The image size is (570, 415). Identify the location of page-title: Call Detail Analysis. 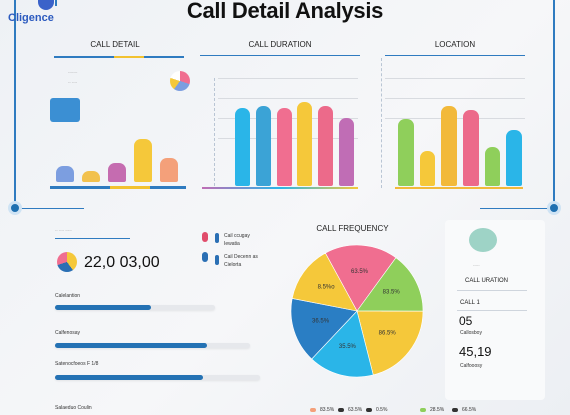
(285, 11).